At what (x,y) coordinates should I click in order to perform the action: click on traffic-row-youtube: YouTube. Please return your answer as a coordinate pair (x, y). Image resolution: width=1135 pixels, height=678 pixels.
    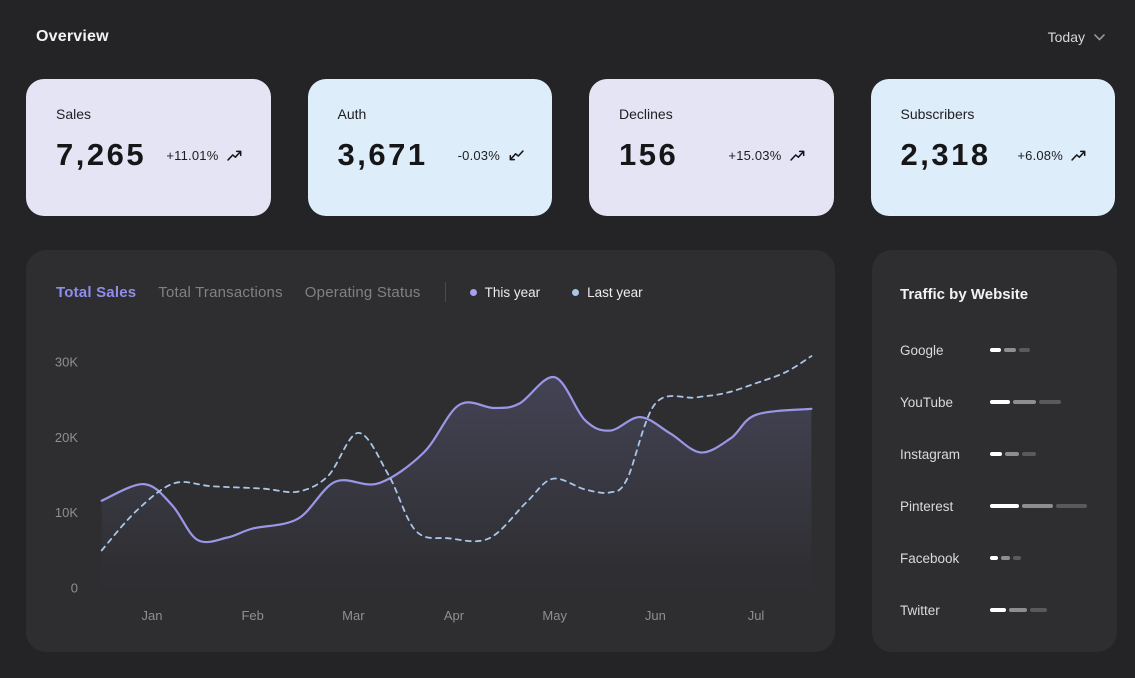
    Looking at the image, I should click on (996, 402).